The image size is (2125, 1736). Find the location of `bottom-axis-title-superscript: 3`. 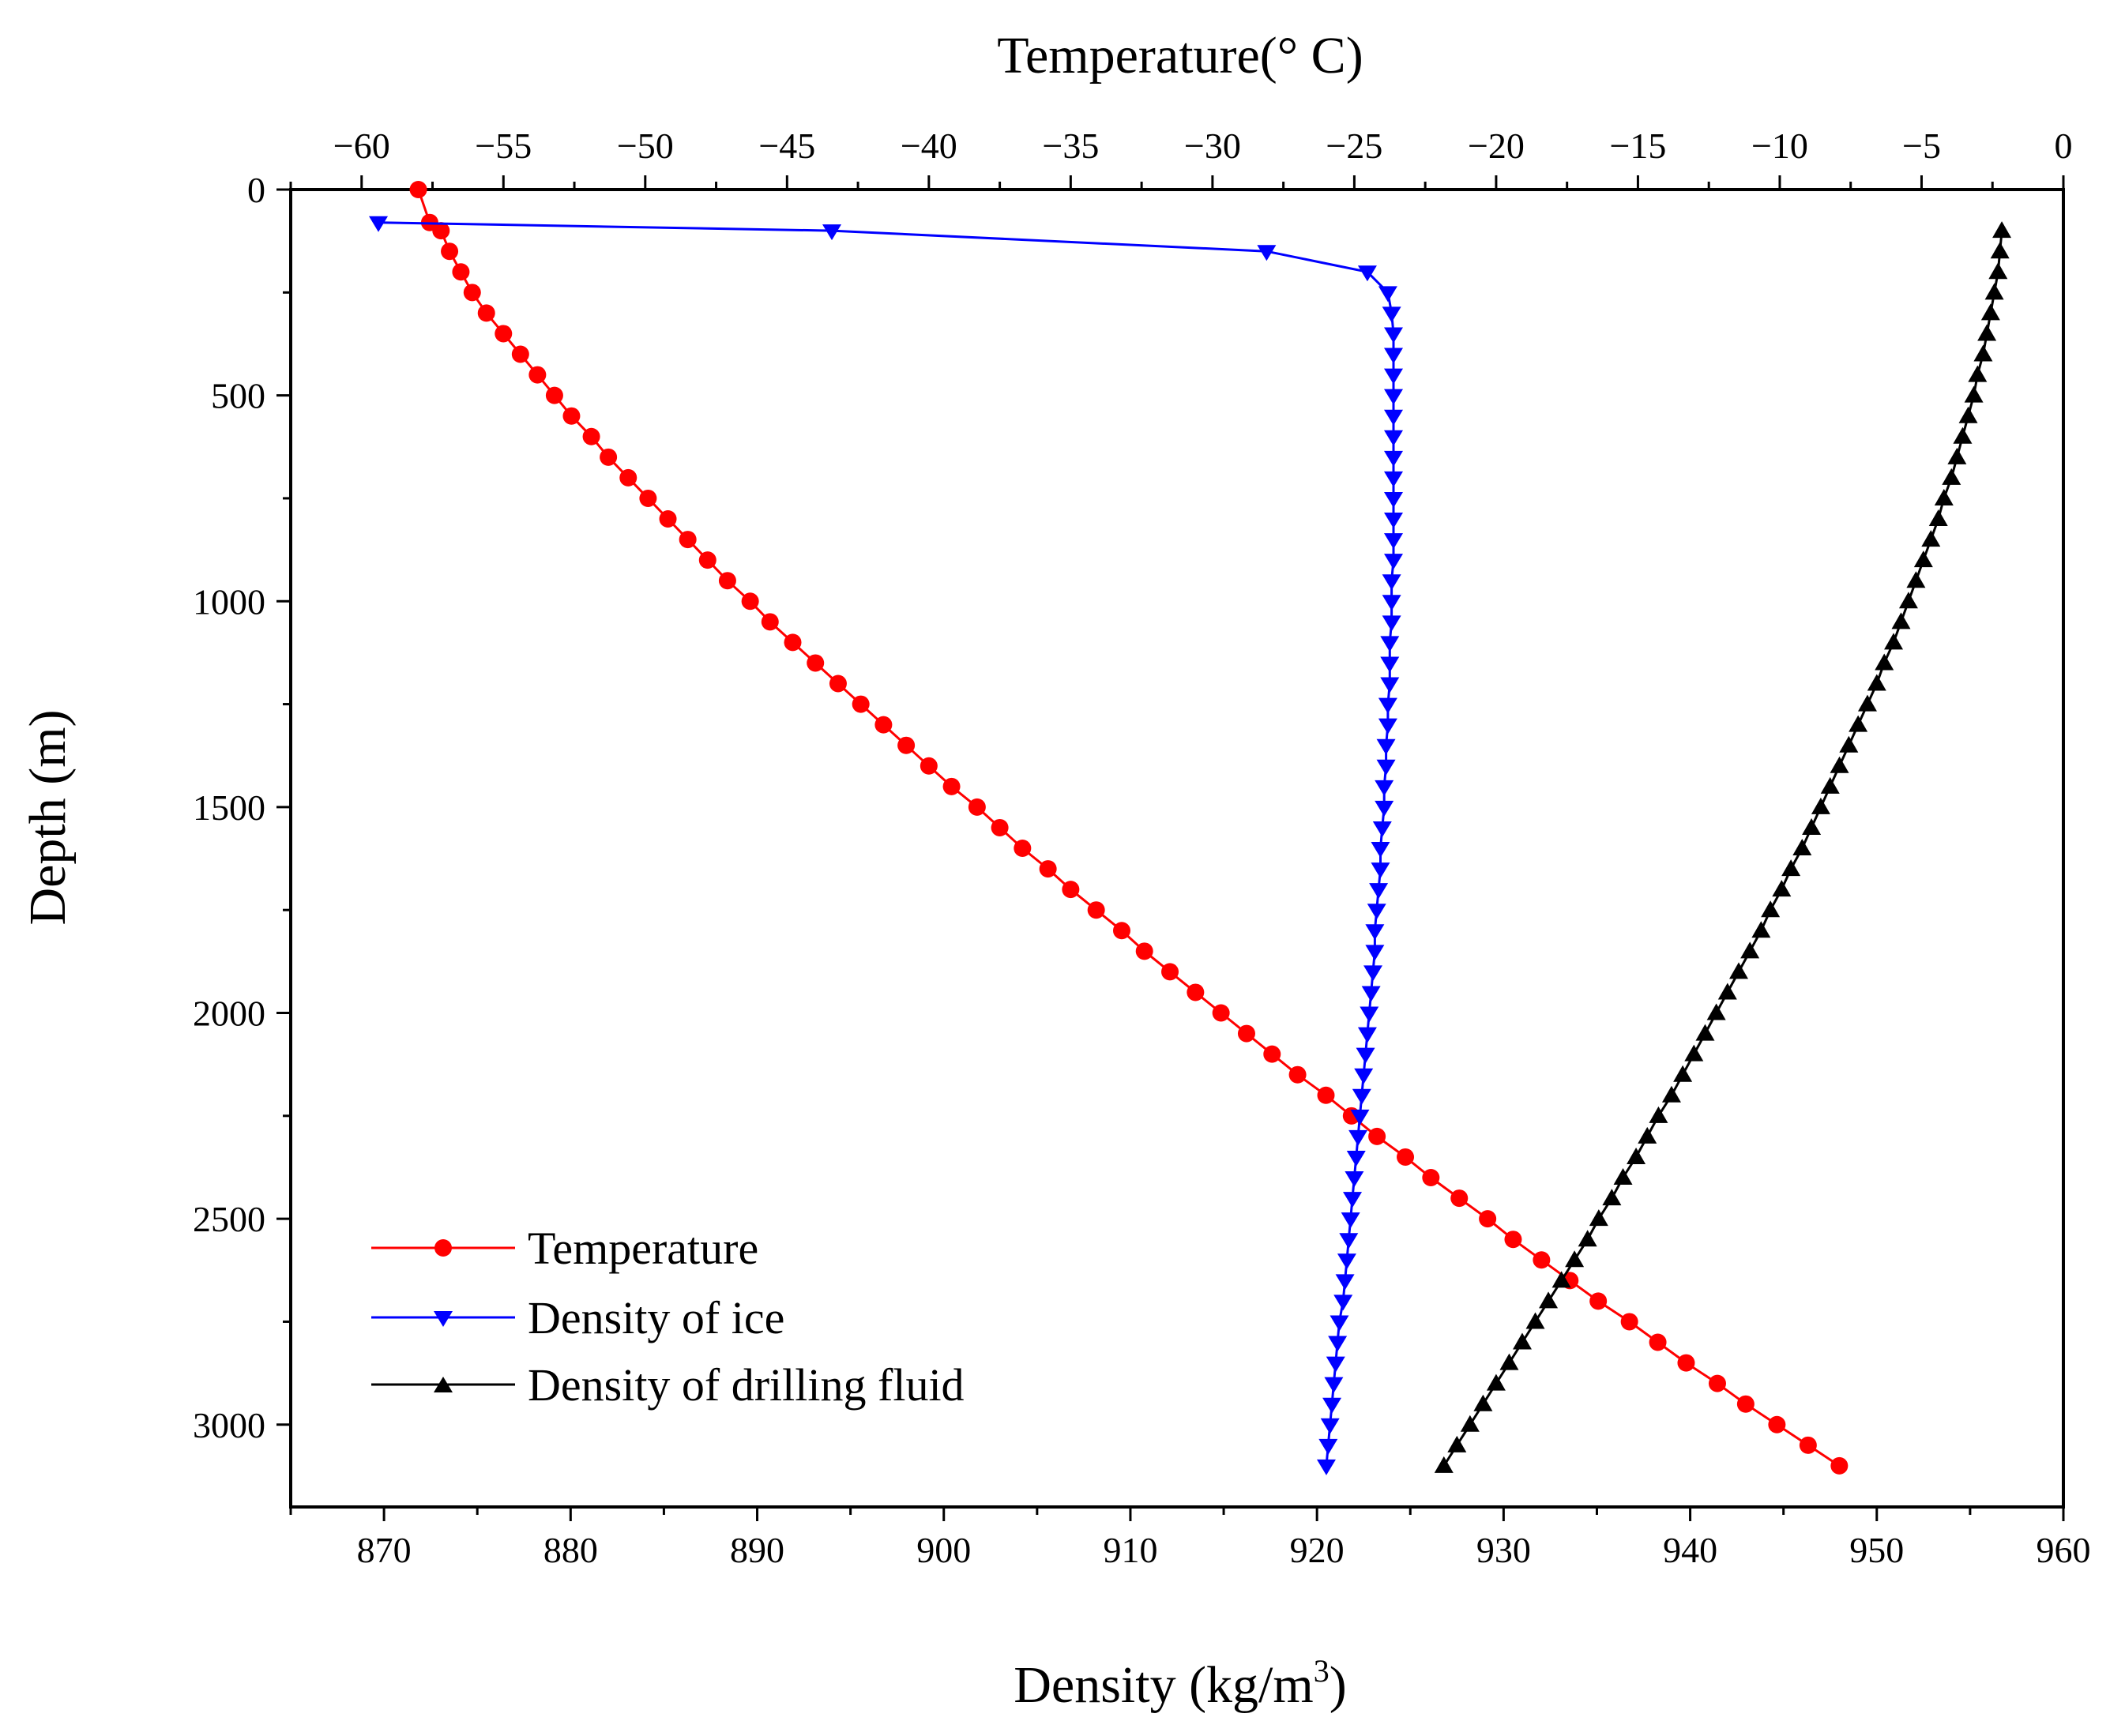

bottom-axis-title-superscript: 3 is located at coordinates (1322, 1671).